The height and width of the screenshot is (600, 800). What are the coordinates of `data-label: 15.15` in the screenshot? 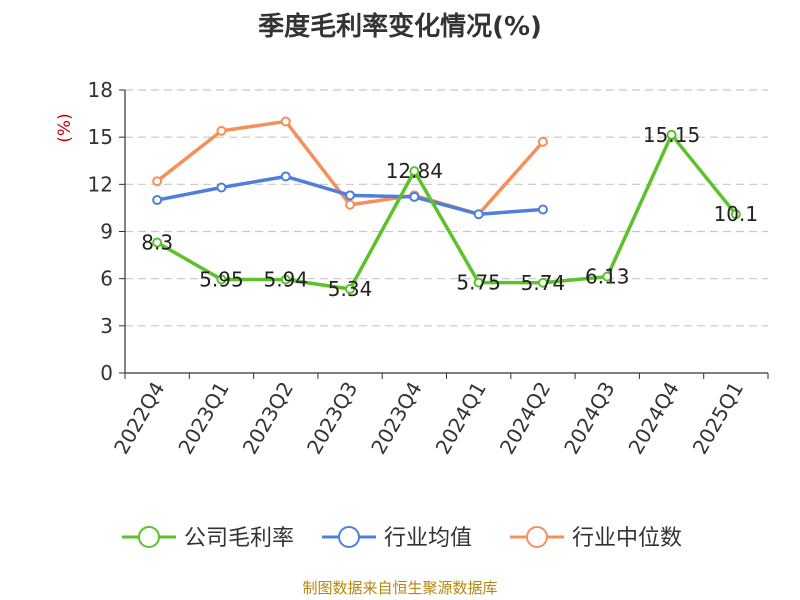 It's located at (671, 135).